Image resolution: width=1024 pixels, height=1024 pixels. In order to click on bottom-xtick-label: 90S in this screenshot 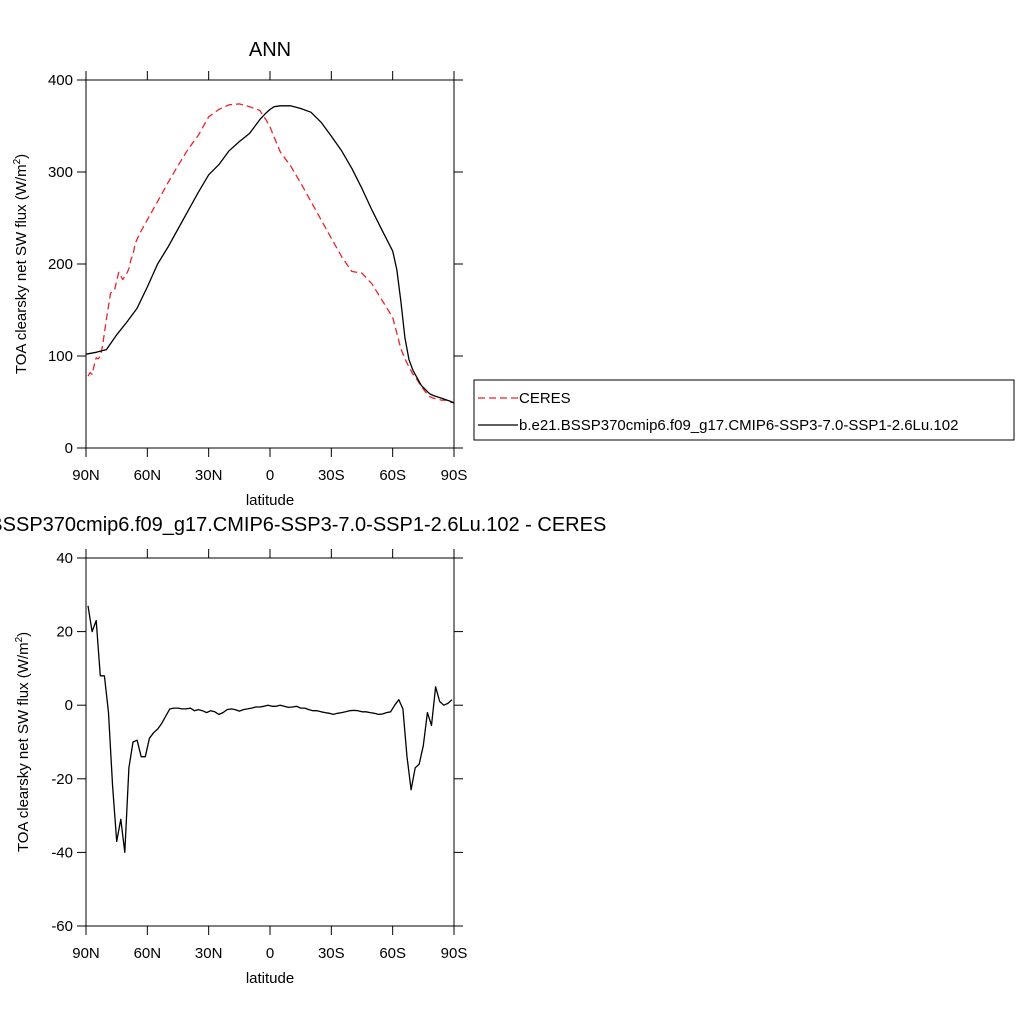, I will do `click(454, 953)`.